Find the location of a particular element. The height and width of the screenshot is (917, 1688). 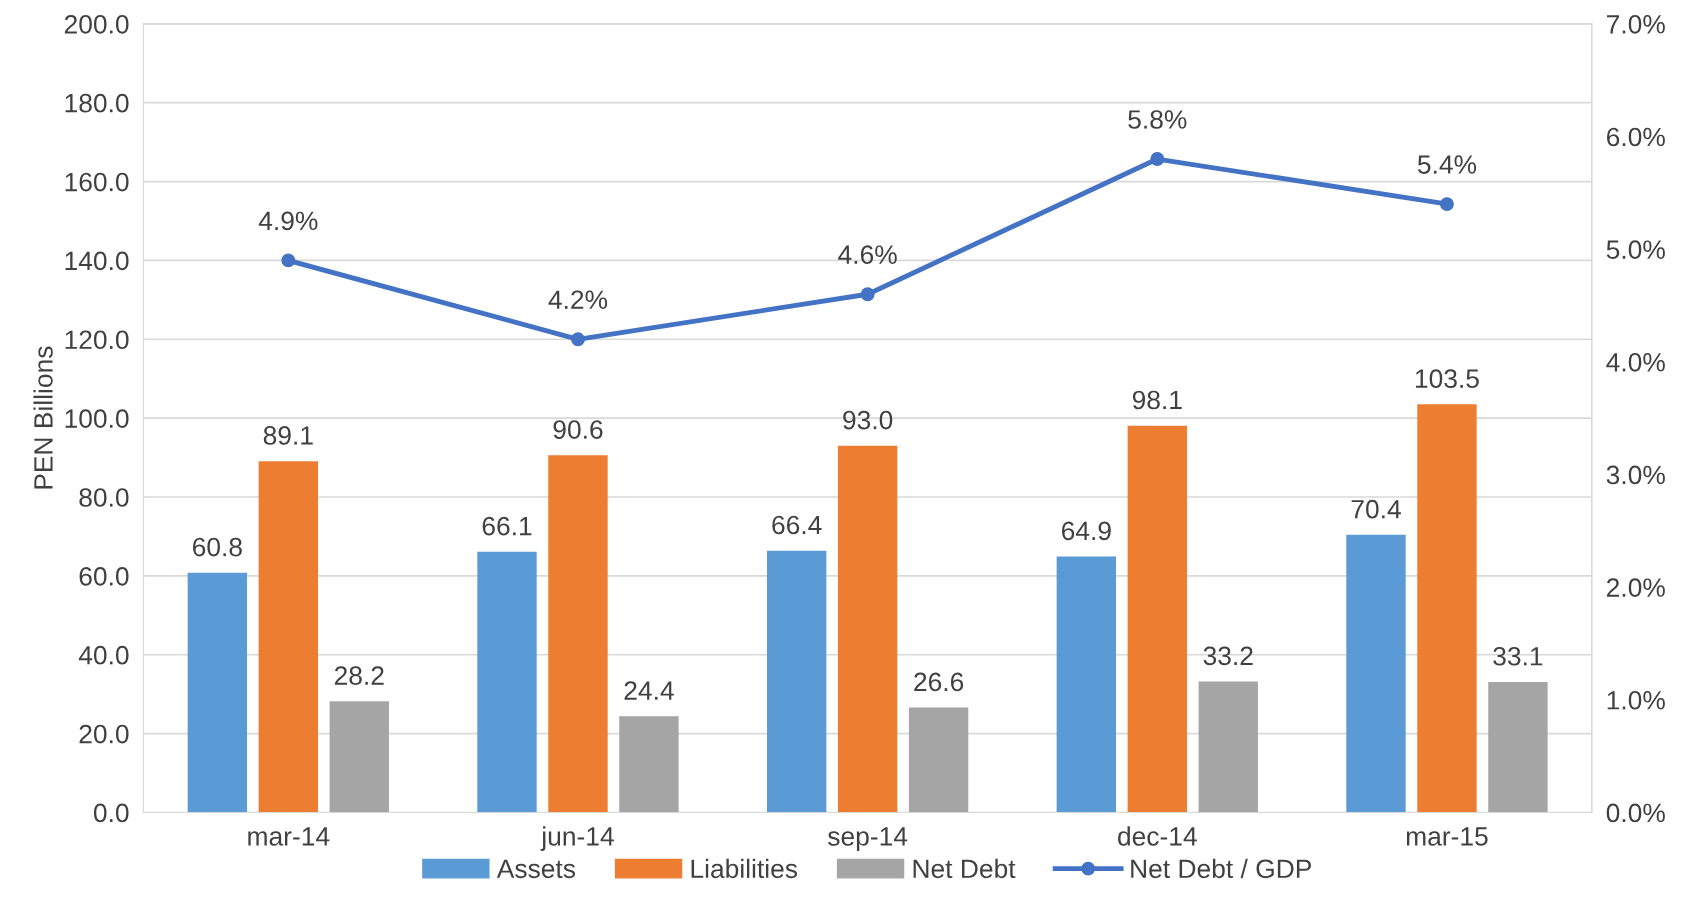

y-tick-label: 140.0 is located at coordinates (97, 261).